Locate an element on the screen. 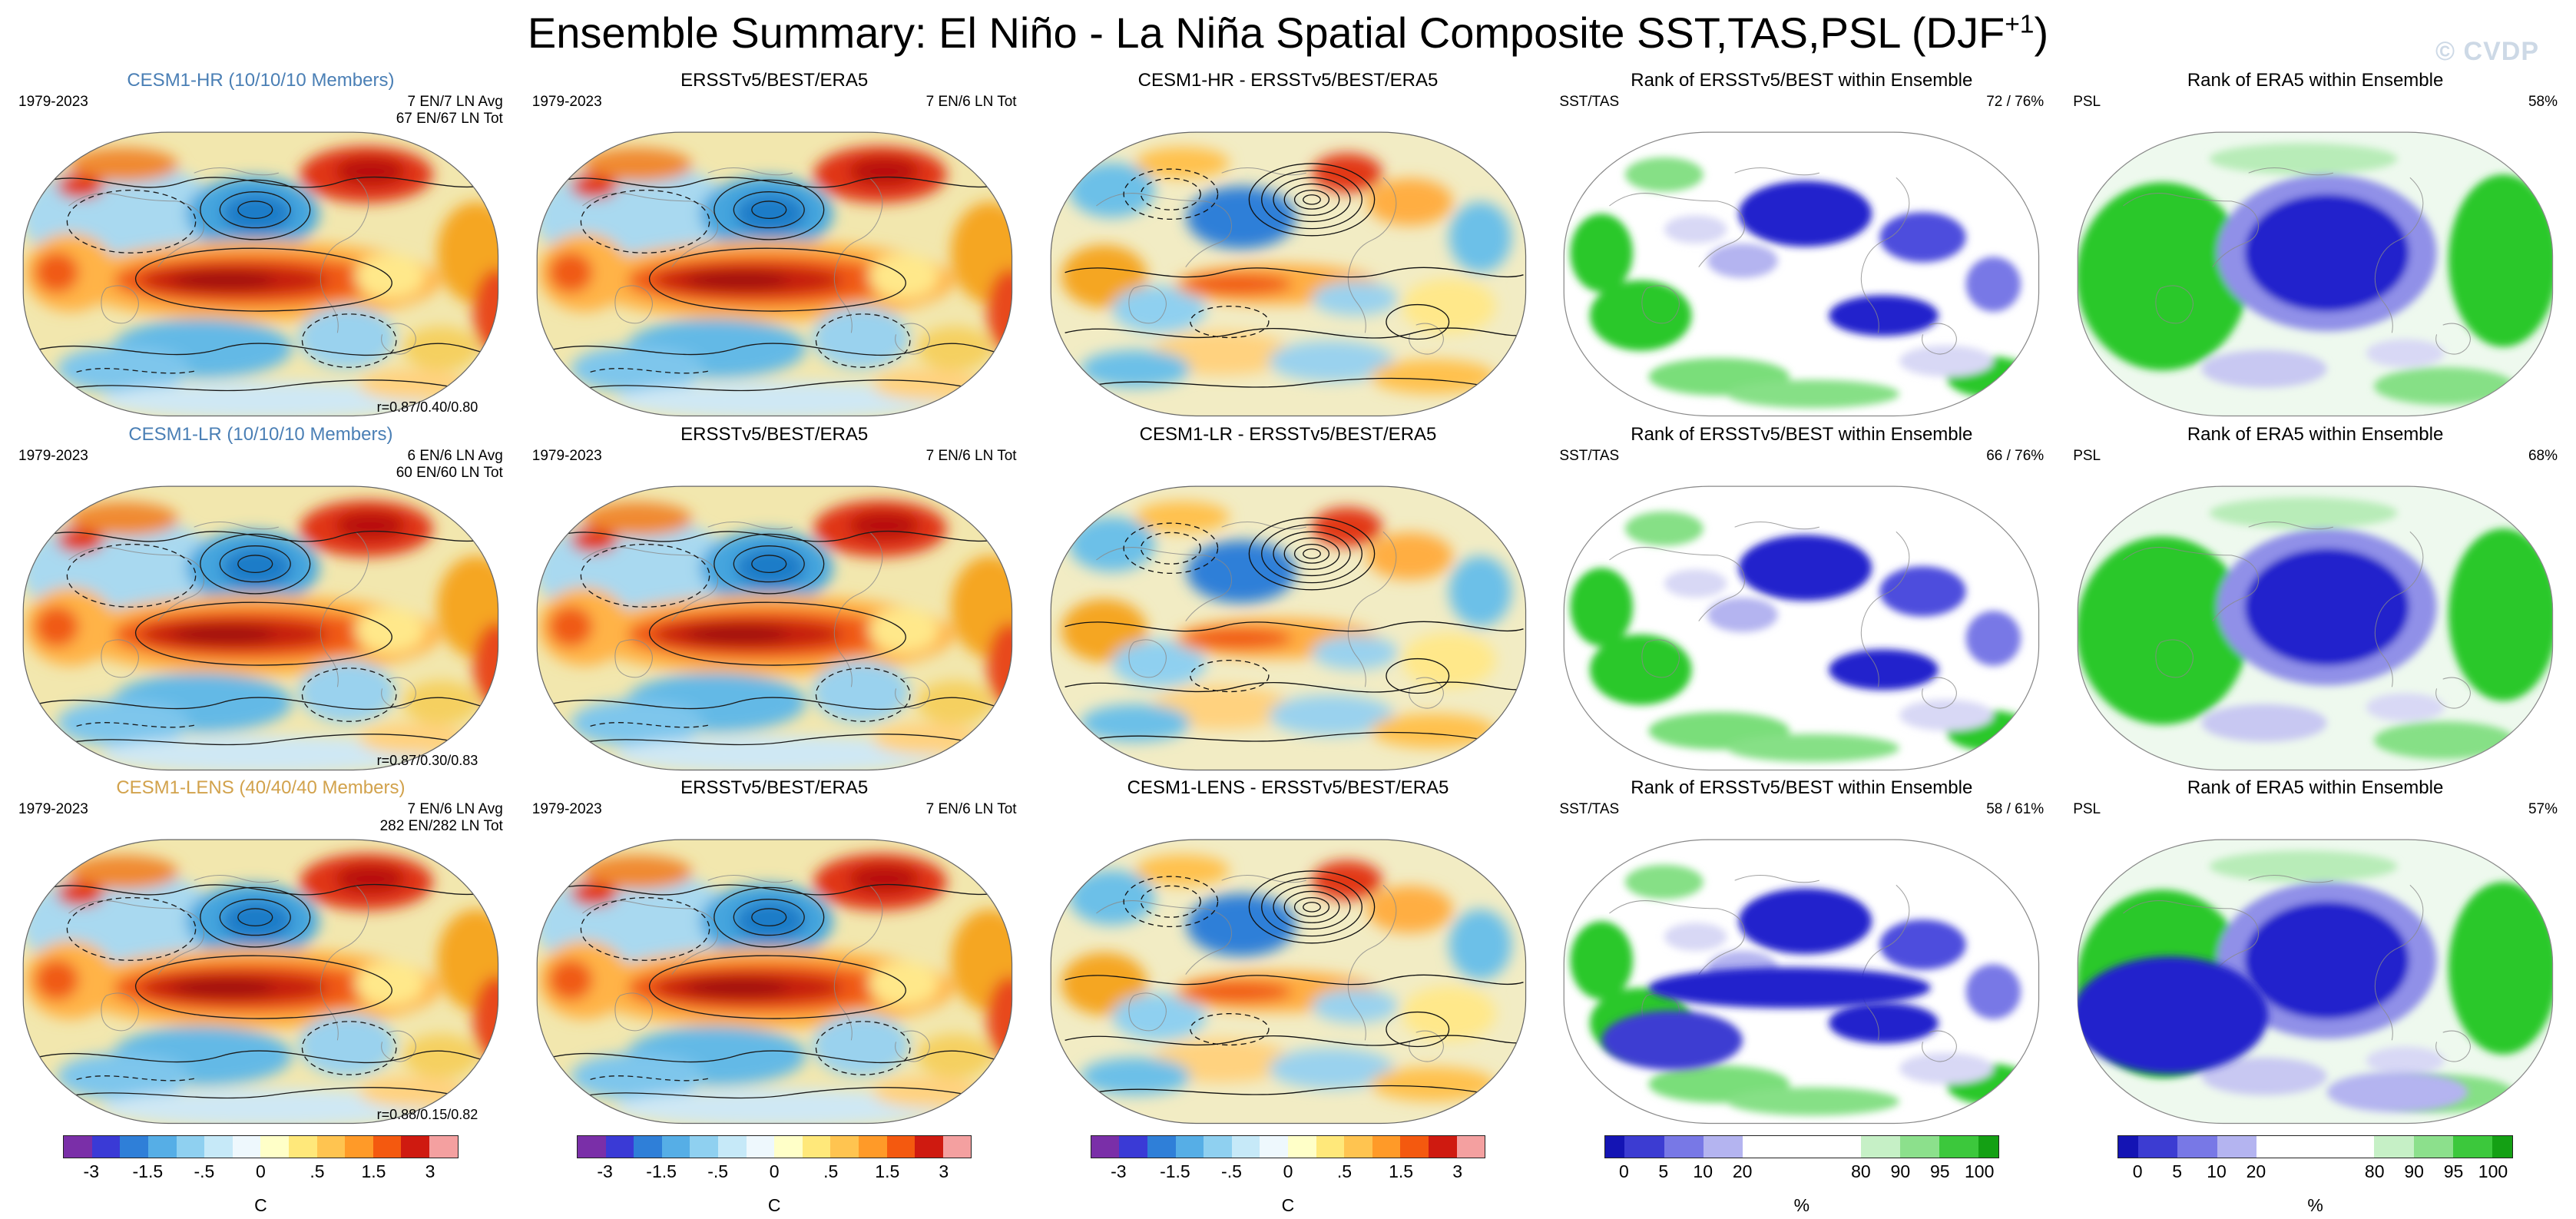 Image resolution: width=2576 pixels, height=1219 pixels. pattern-correlation-label: r=0.88/0.15/0.82 is located at coordinates (427, 1114).